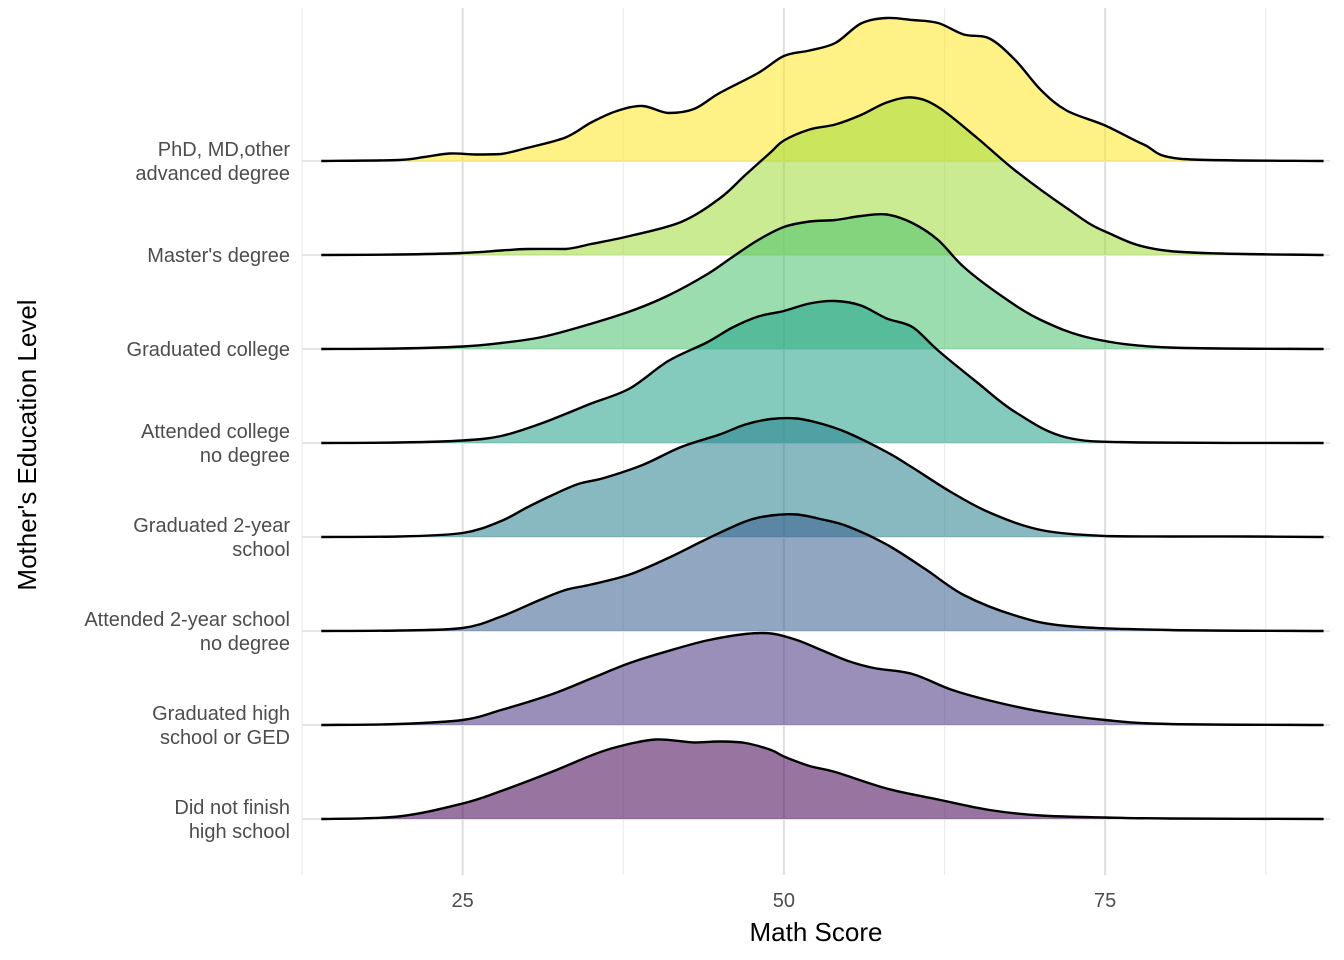  I want to click on x-tick-label: 75, so click(1105, 901).